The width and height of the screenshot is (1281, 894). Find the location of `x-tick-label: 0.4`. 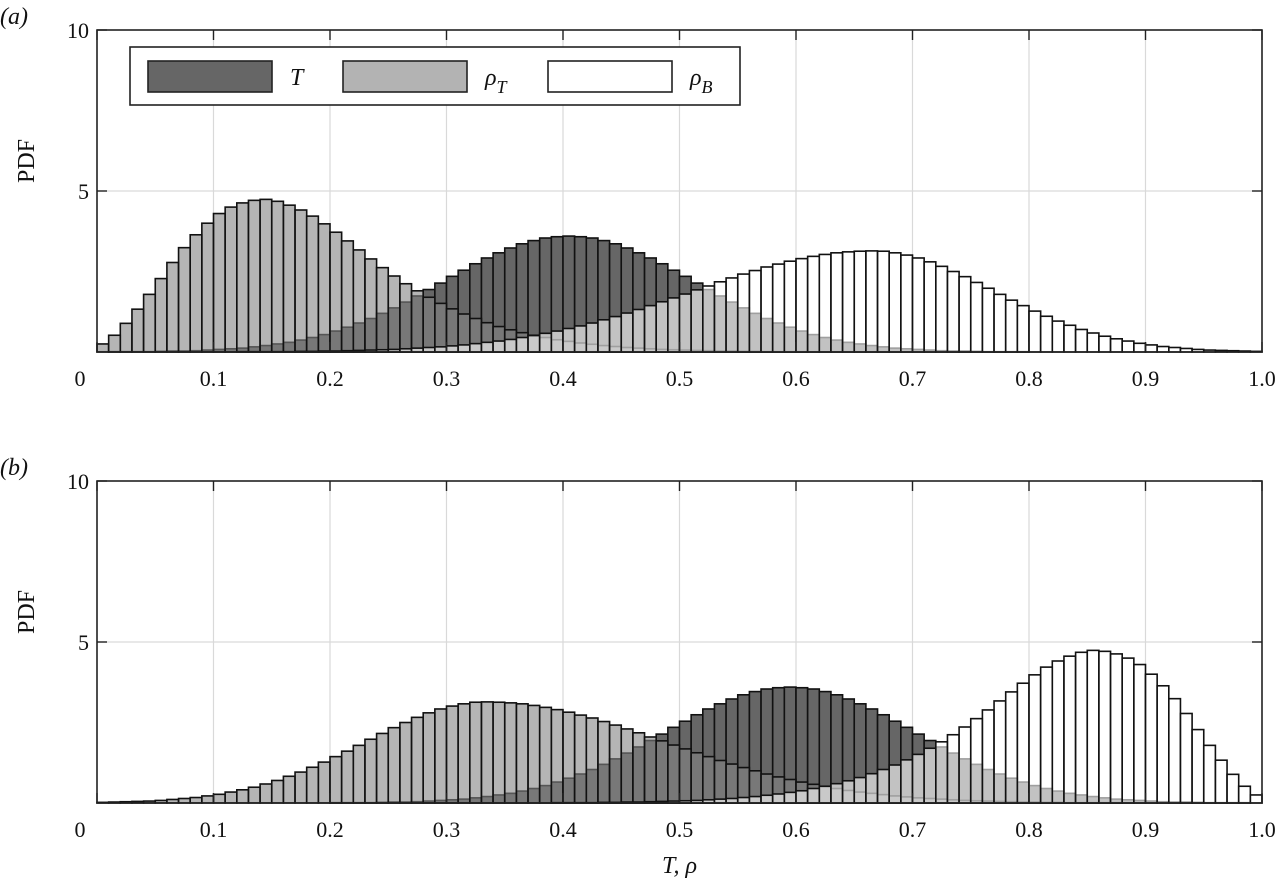

x-tick-label: 0.4 is located at coordinates (563, 378).